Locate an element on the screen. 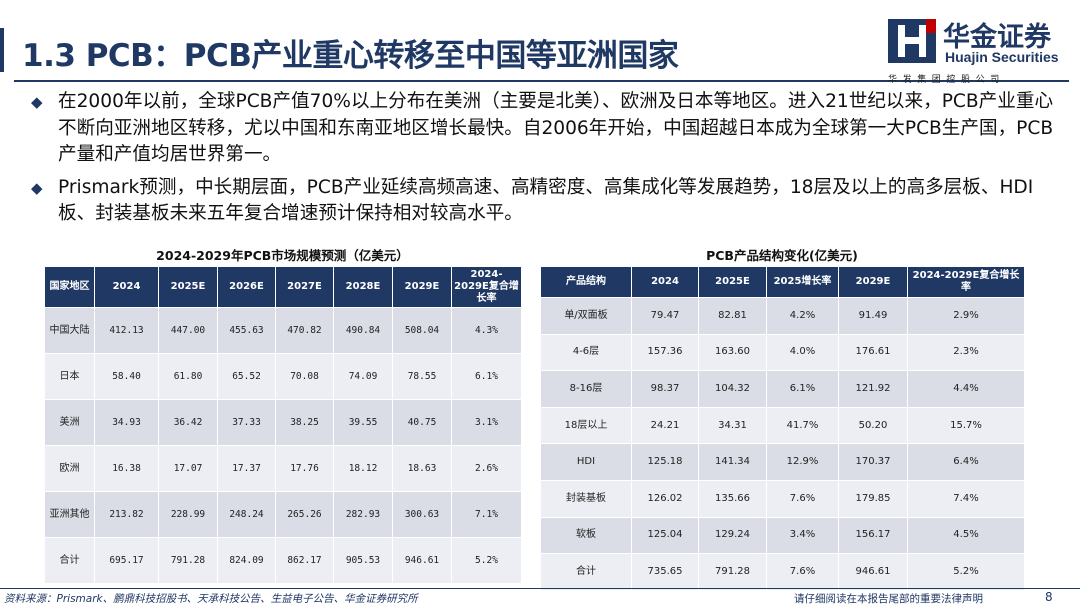 This screenshot has width=1080, height=608. column-header: 2026E is located at coordinates (246, 287).